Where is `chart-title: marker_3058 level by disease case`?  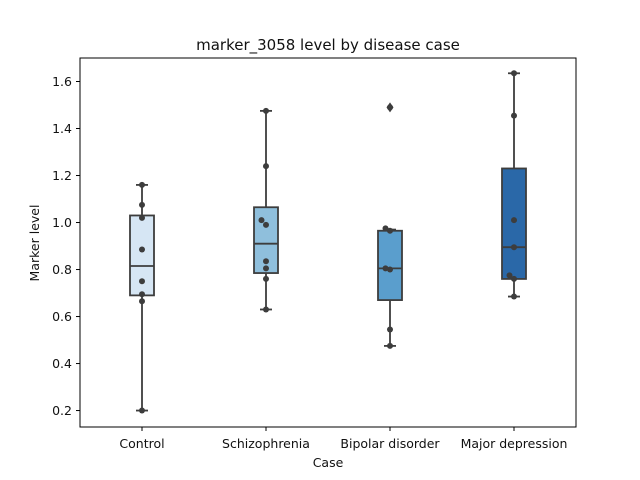
chart-title: marker_3058 level by disease case is located at coordinates (328, 45).